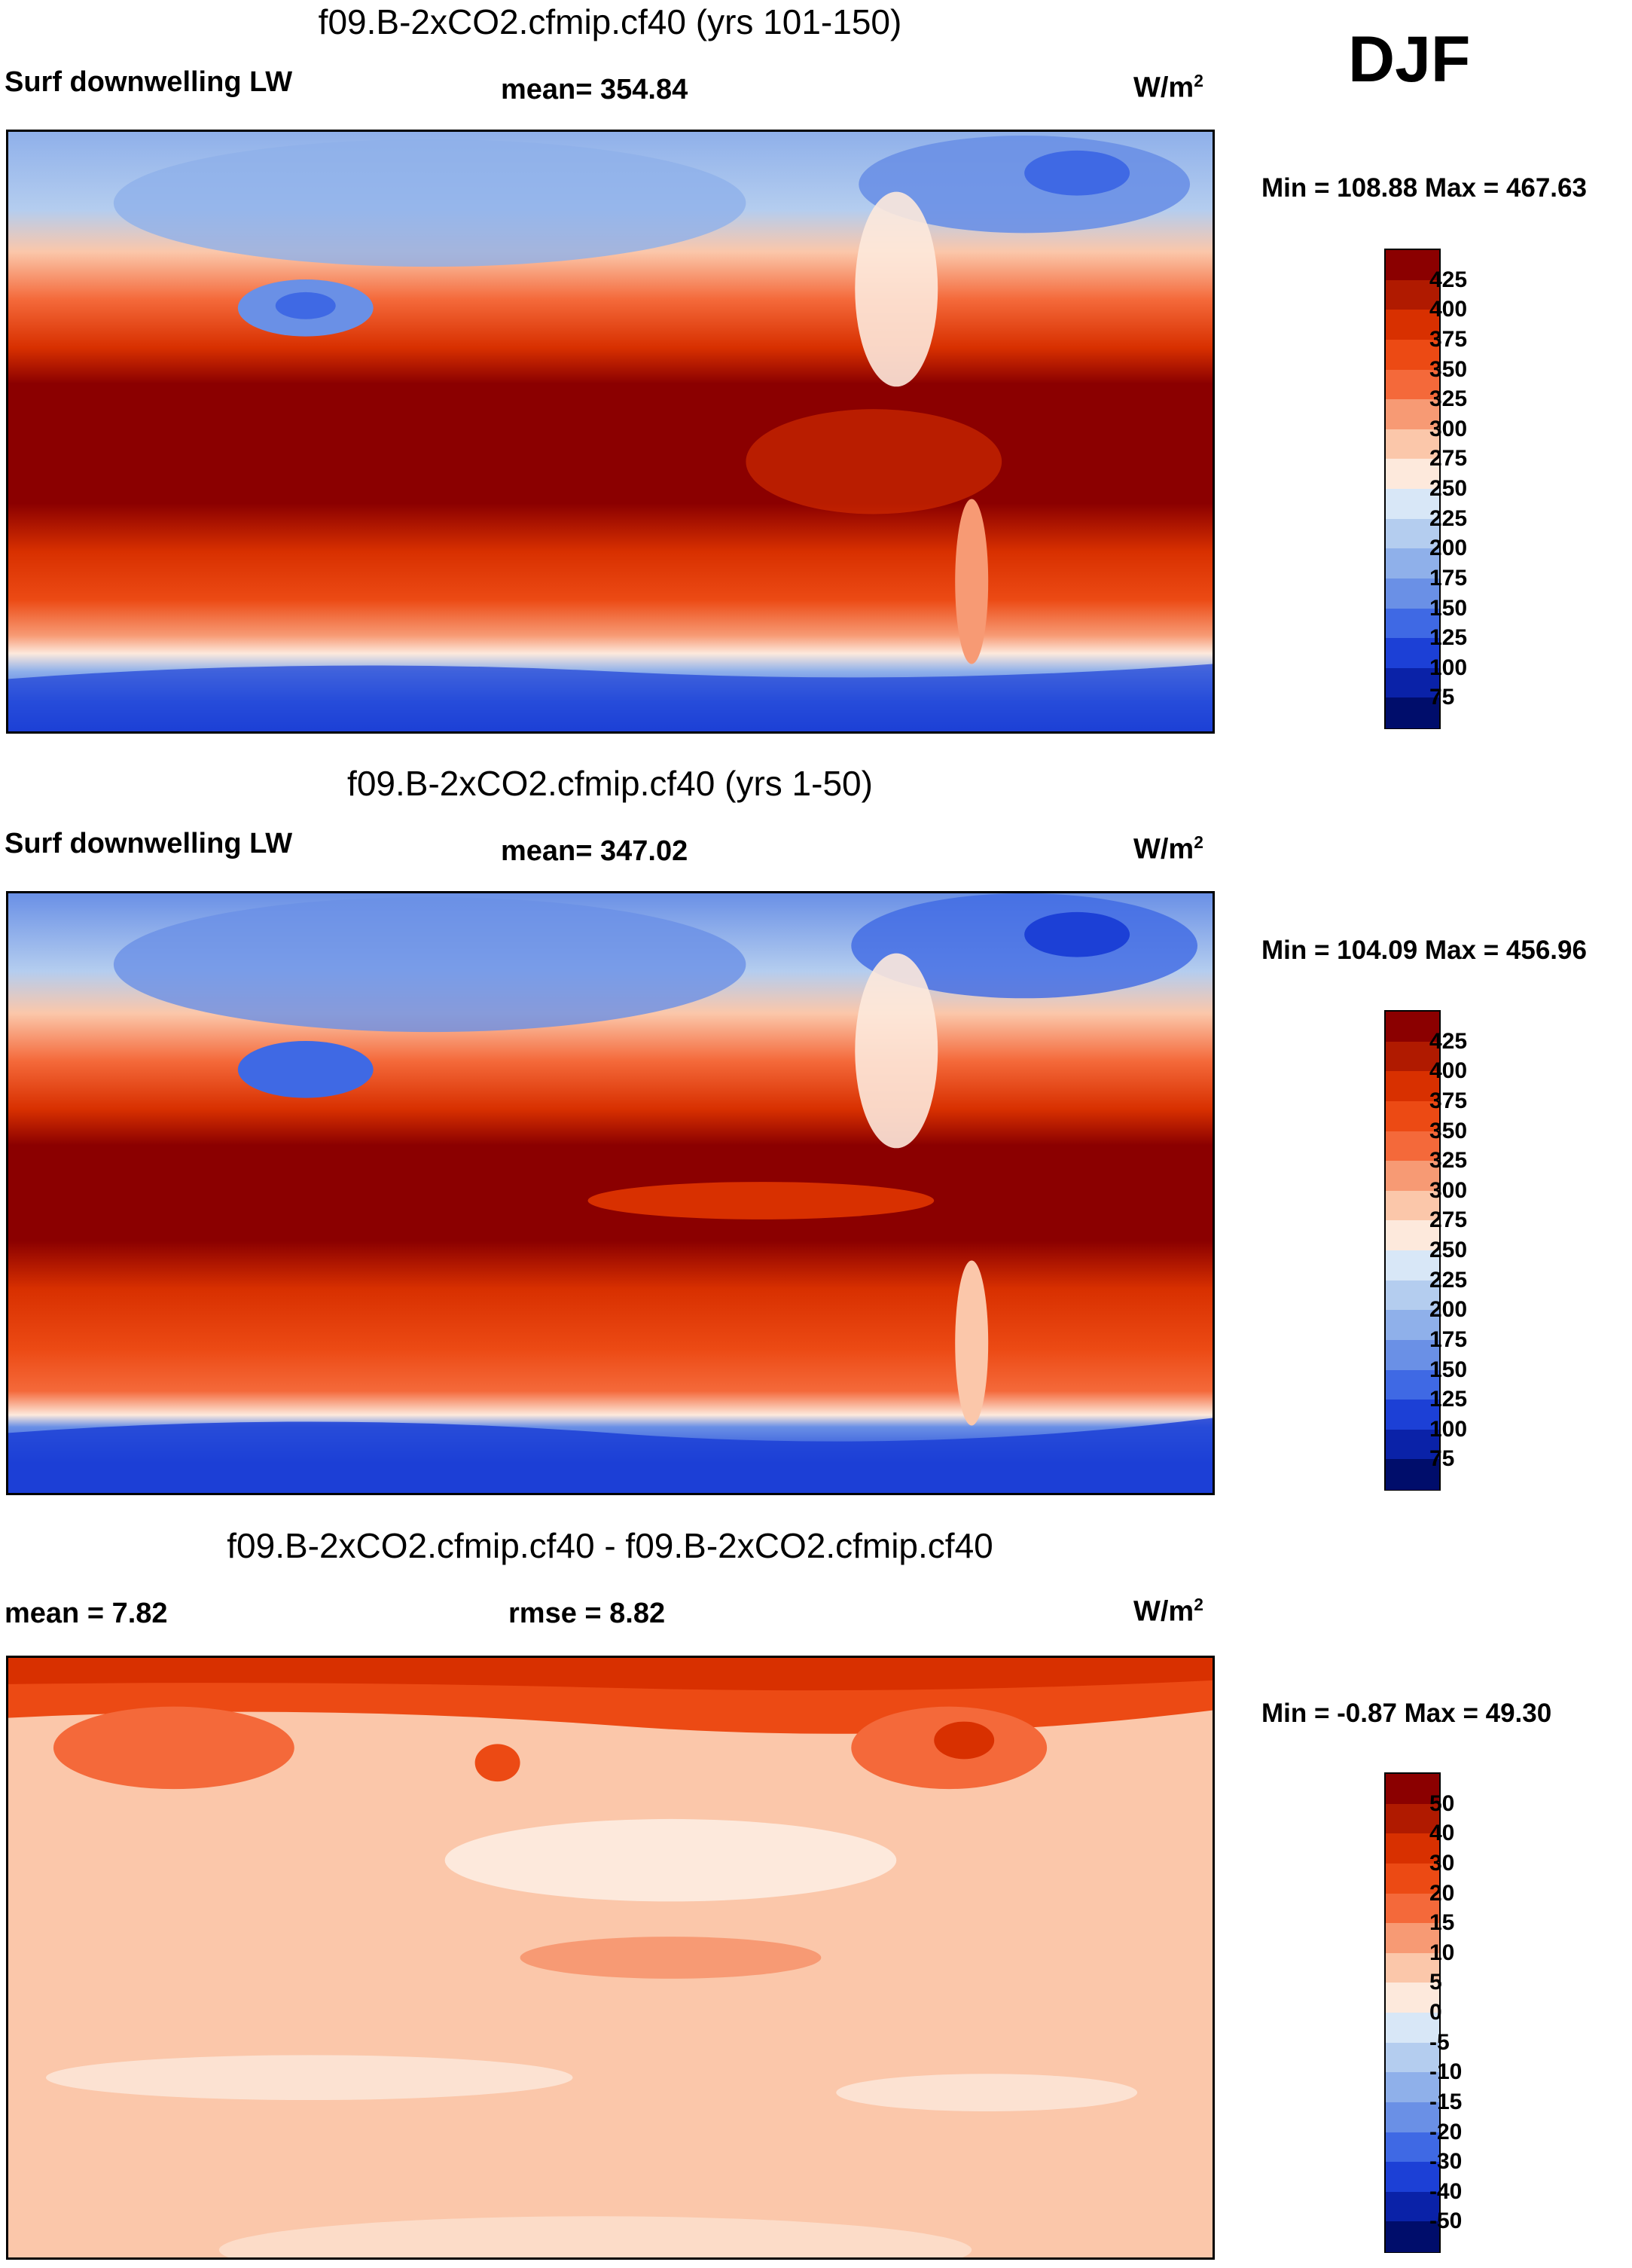 This screenshot has height=2268, width=1632. I want to click on colorbar-tick-label: 250, so click(1448, 489).